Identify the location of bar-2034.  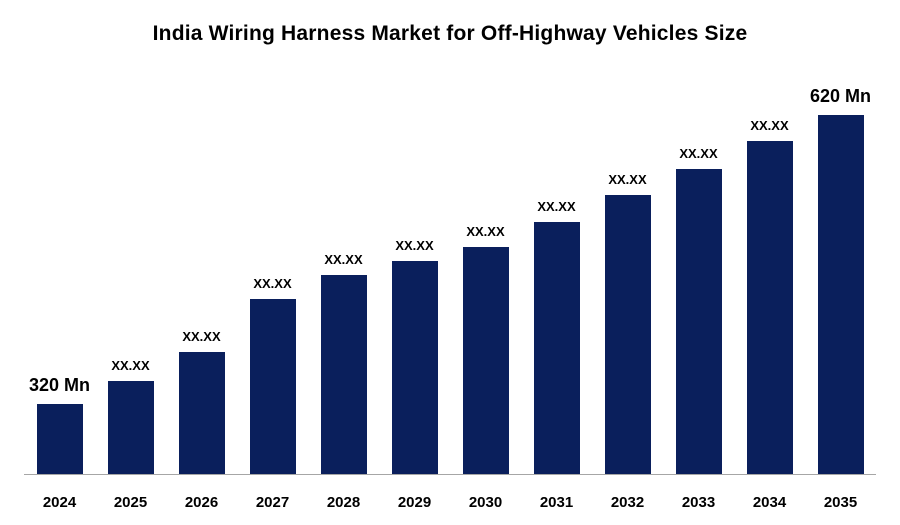
(769, 307).